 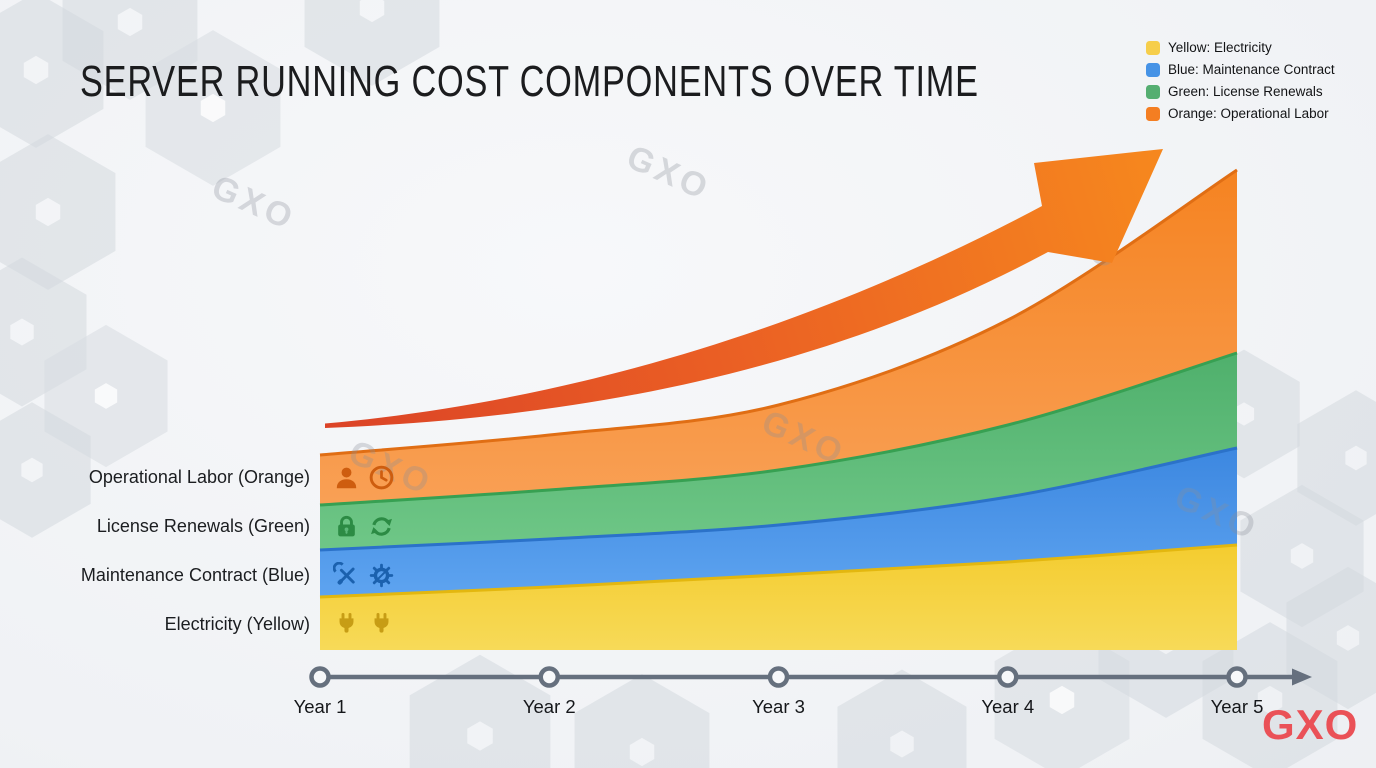 I want to click on band-row-label: Maintenance Contract (Blue), so click(x=195, y=575).